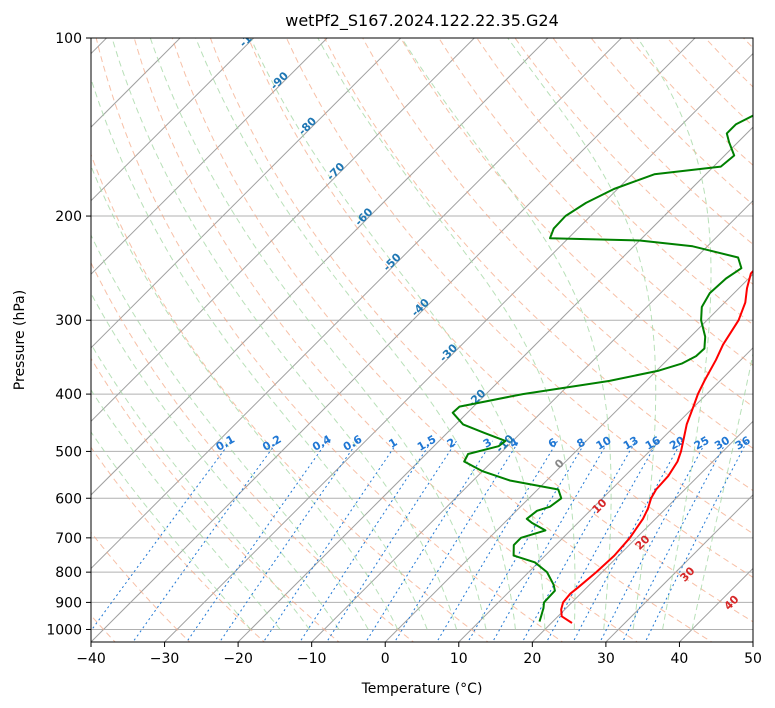  What do you see at coordinates (459, 659) in the screenshot?
I see `x-tick-label: 10` at bounding box center [459, 659].